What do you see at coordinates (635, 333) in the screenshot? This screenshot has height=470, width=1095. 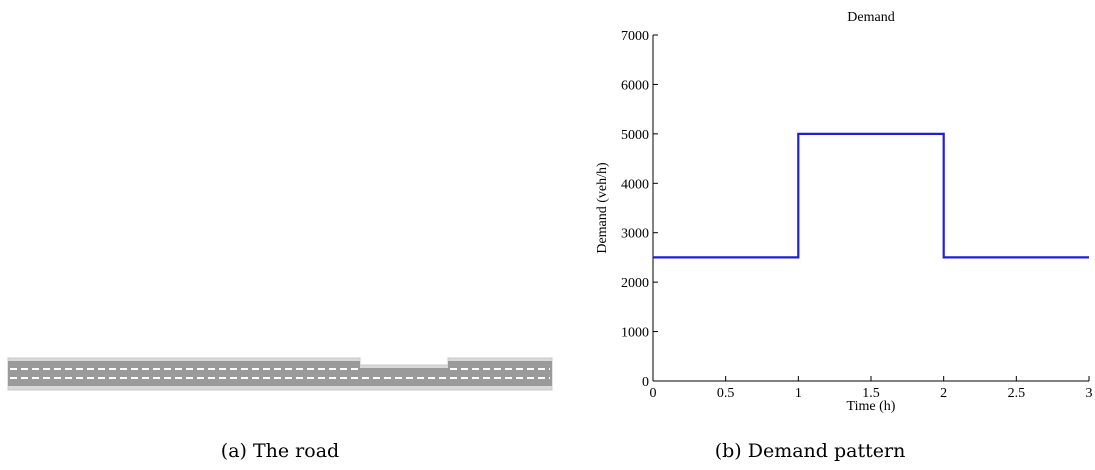 I see `y-tick-label: 1000` at bounding box center [635, 333].